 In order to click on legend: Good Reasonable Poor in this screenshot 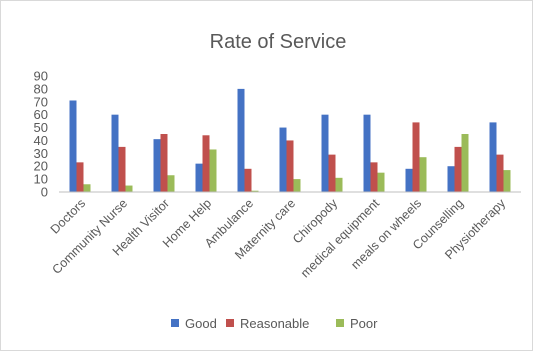, I will do `click(274, 323)`.